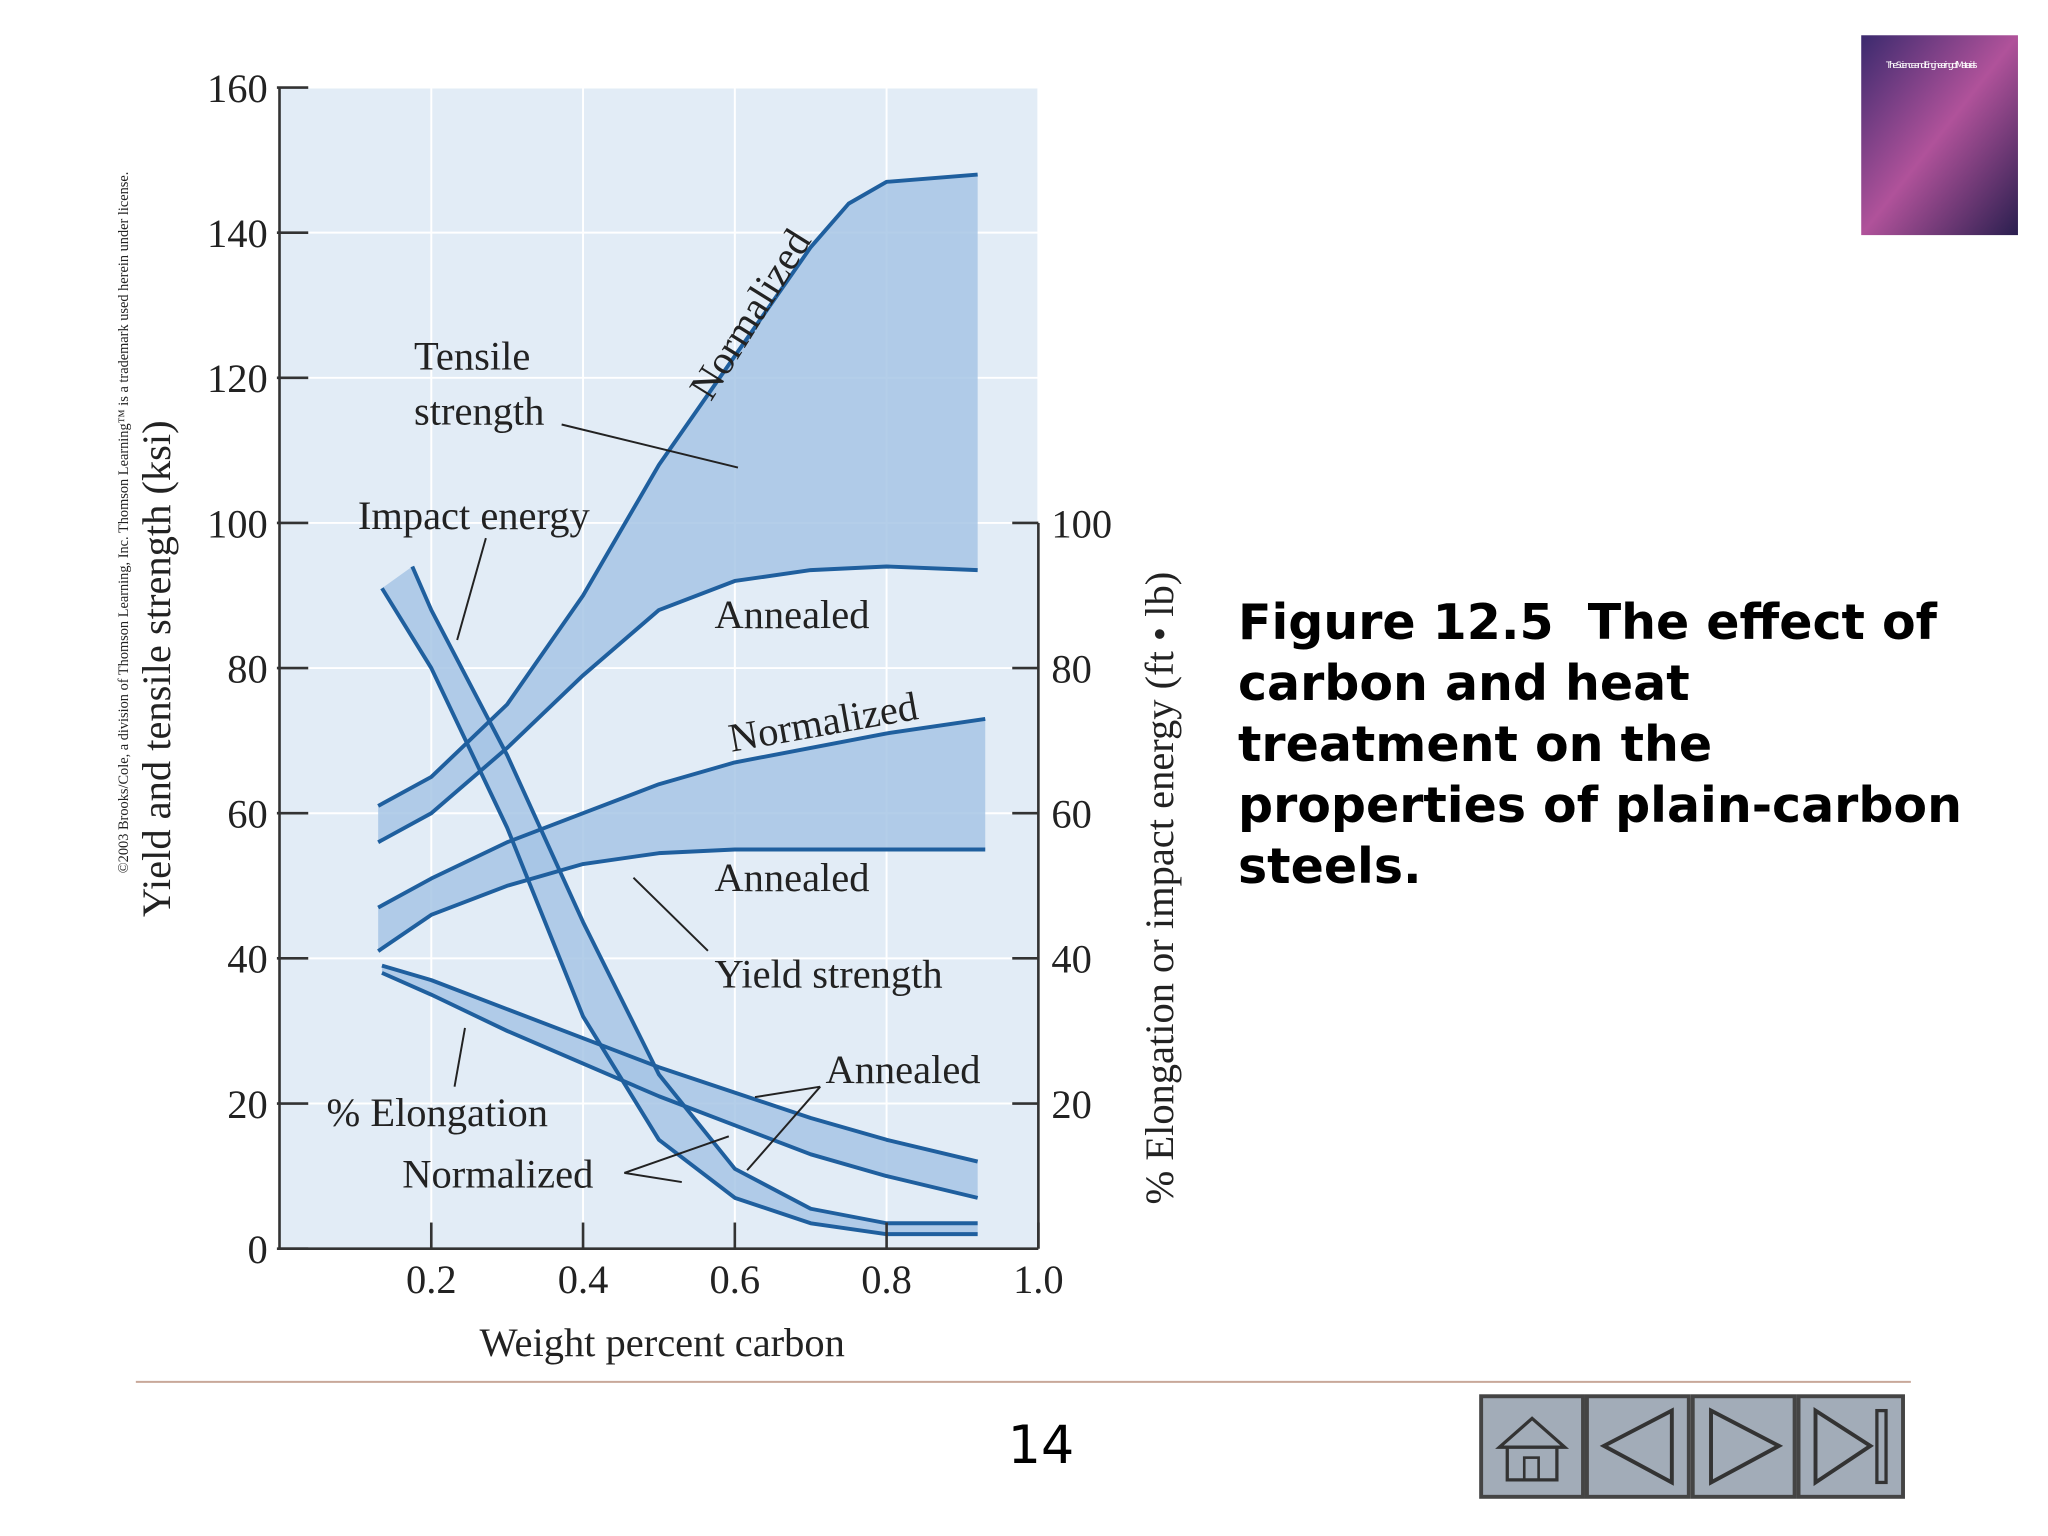 This screenshot has width=2048, height=1536. What do you see at coordinates (1159, 888) in the screenshot?
I see `y2-axis-label: % Elongation or impact energy (ft • lb)` at bounding box center [1159, 888].